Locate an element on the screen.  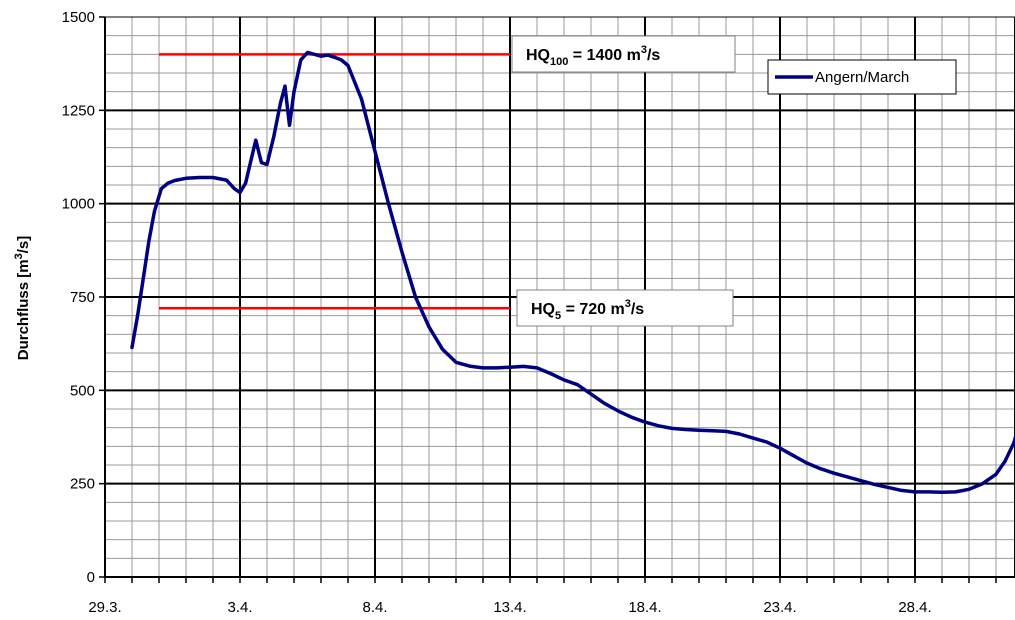
reference-lines is located at coordinates (334, 181).